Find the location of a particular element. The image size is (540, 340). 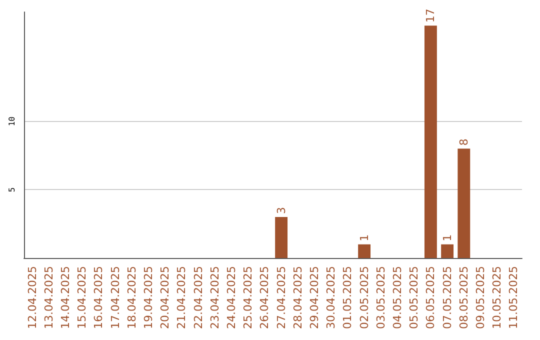

x-tick-label: 06.05.2025 is located at coordinates (431, 298).